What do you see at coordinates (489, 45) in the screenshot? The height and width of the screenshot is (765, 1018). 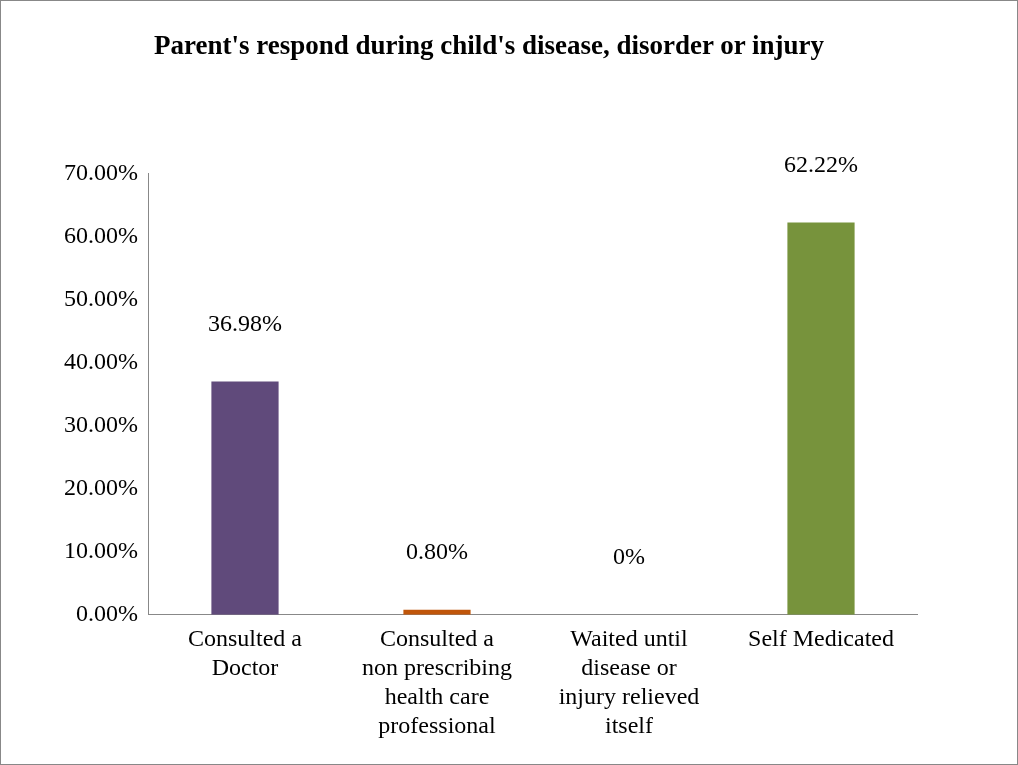 I see `chart-title: Parent's respond during child's disease, disorder or injury` at bounding box center [489, 45].